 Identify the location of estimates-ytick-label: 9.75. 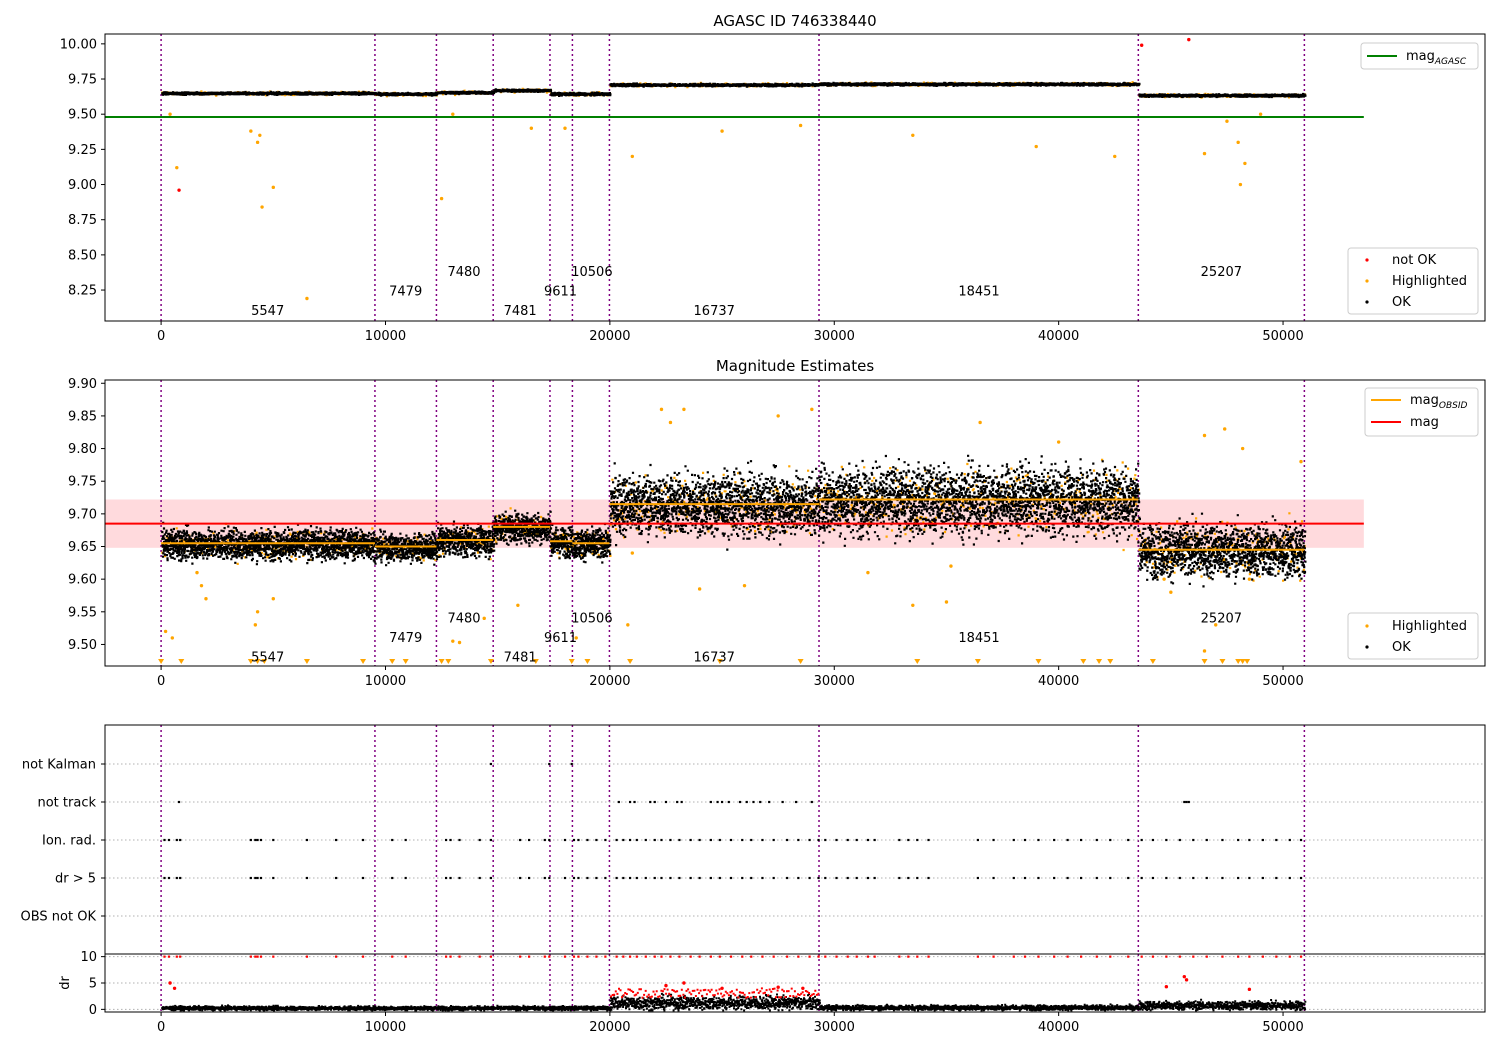
(82, 482).